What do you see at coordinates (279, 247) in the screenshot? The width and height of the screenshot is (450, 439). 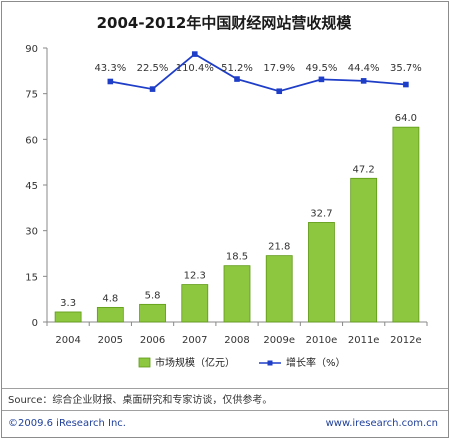 I see `bar-value-label: 21.8` at bounding box center [279, 247].